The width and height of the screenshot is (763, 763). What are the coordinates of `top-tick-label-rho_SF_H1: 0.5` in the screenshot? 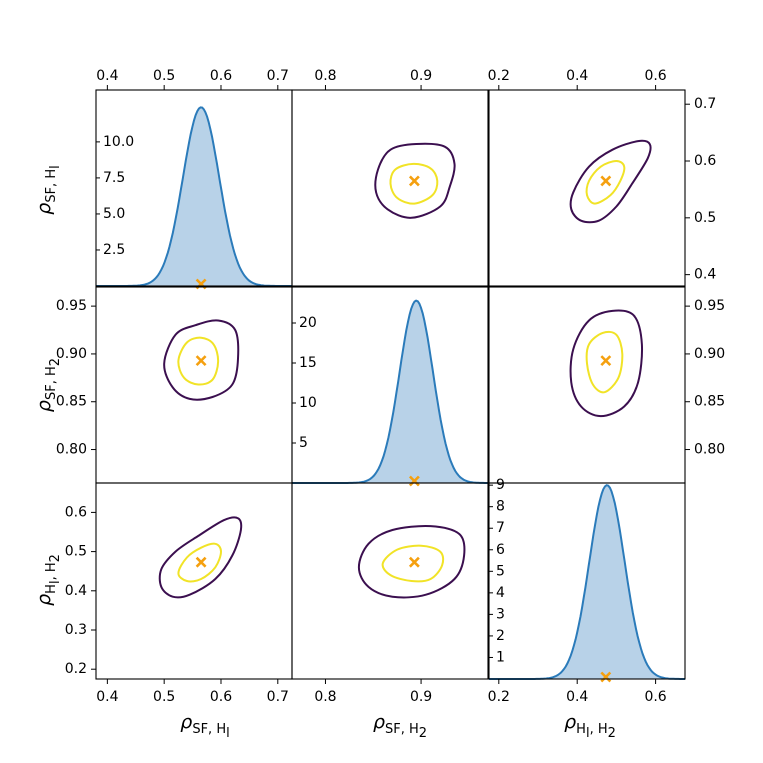 It's located at (164, 76).